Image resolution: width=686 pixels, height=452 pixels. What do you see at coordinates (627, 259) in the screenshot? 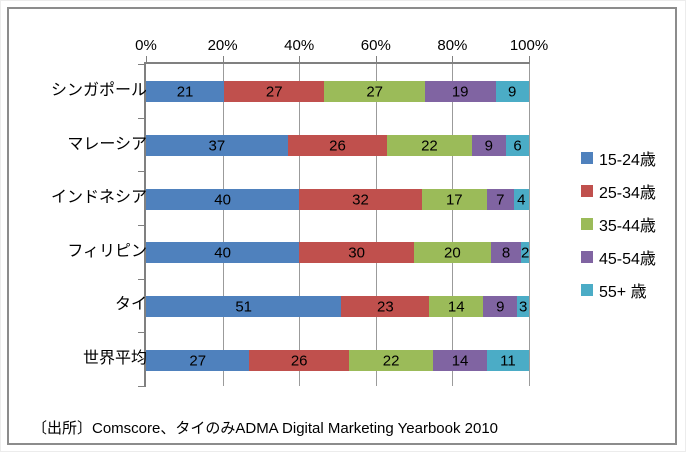
I see `legend-label: 45-54歳` at bounding box center [627, 259].